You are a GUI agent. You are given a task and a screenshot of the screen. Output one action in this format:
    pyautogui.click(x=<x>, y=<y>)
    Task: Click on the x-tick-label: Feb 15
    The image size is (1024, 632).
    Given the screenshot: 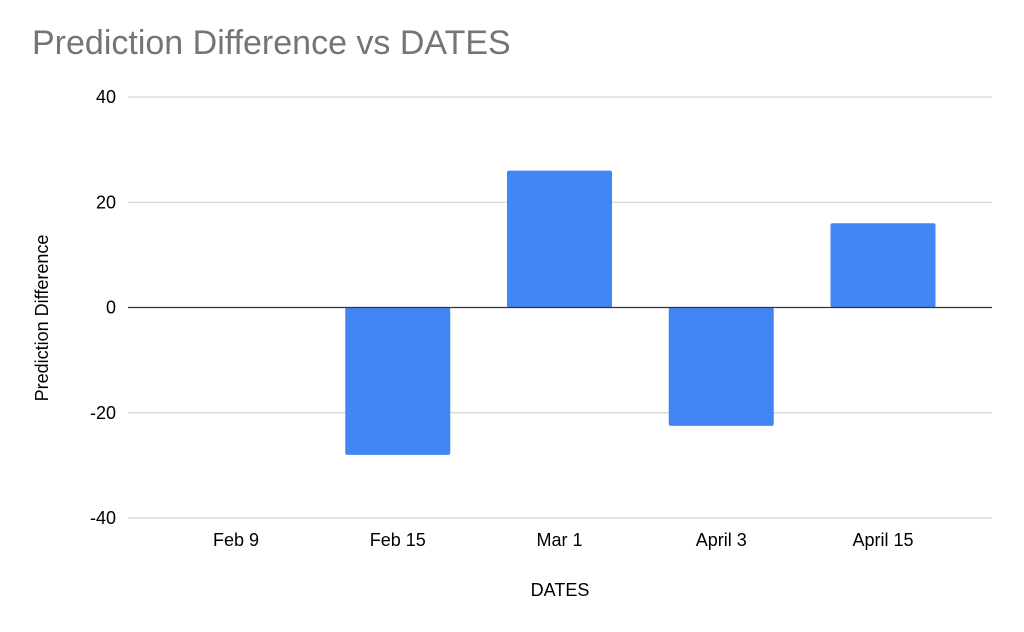 What is the action you would take?
    pyautogui.click(x=398, y=540)
    